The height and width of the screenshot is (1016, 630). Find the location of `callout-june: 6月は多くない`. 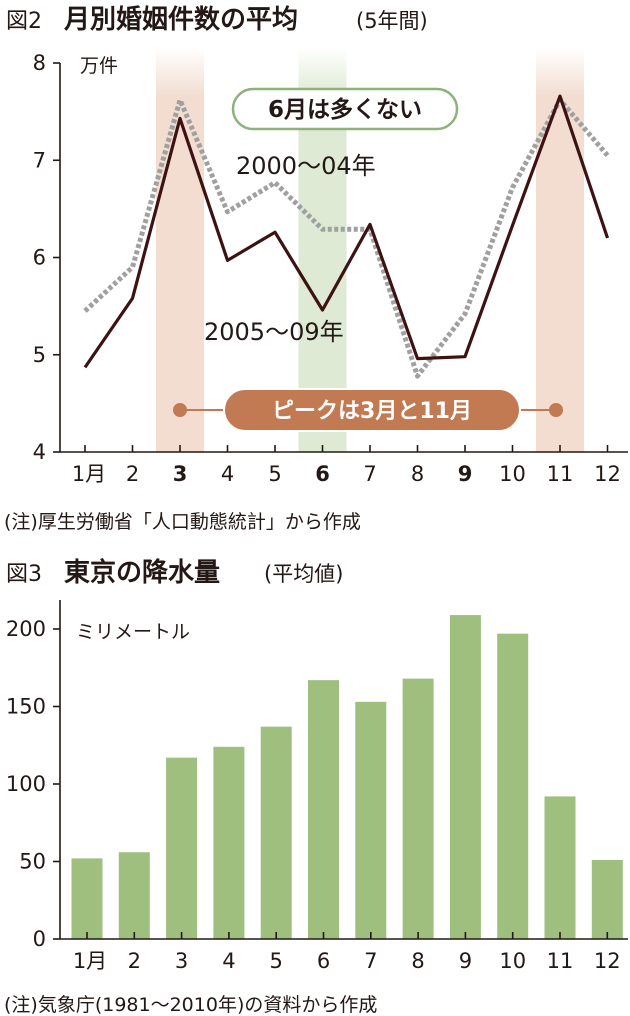

callout-june: 6月は多くない is located at coordinates (345, 109).